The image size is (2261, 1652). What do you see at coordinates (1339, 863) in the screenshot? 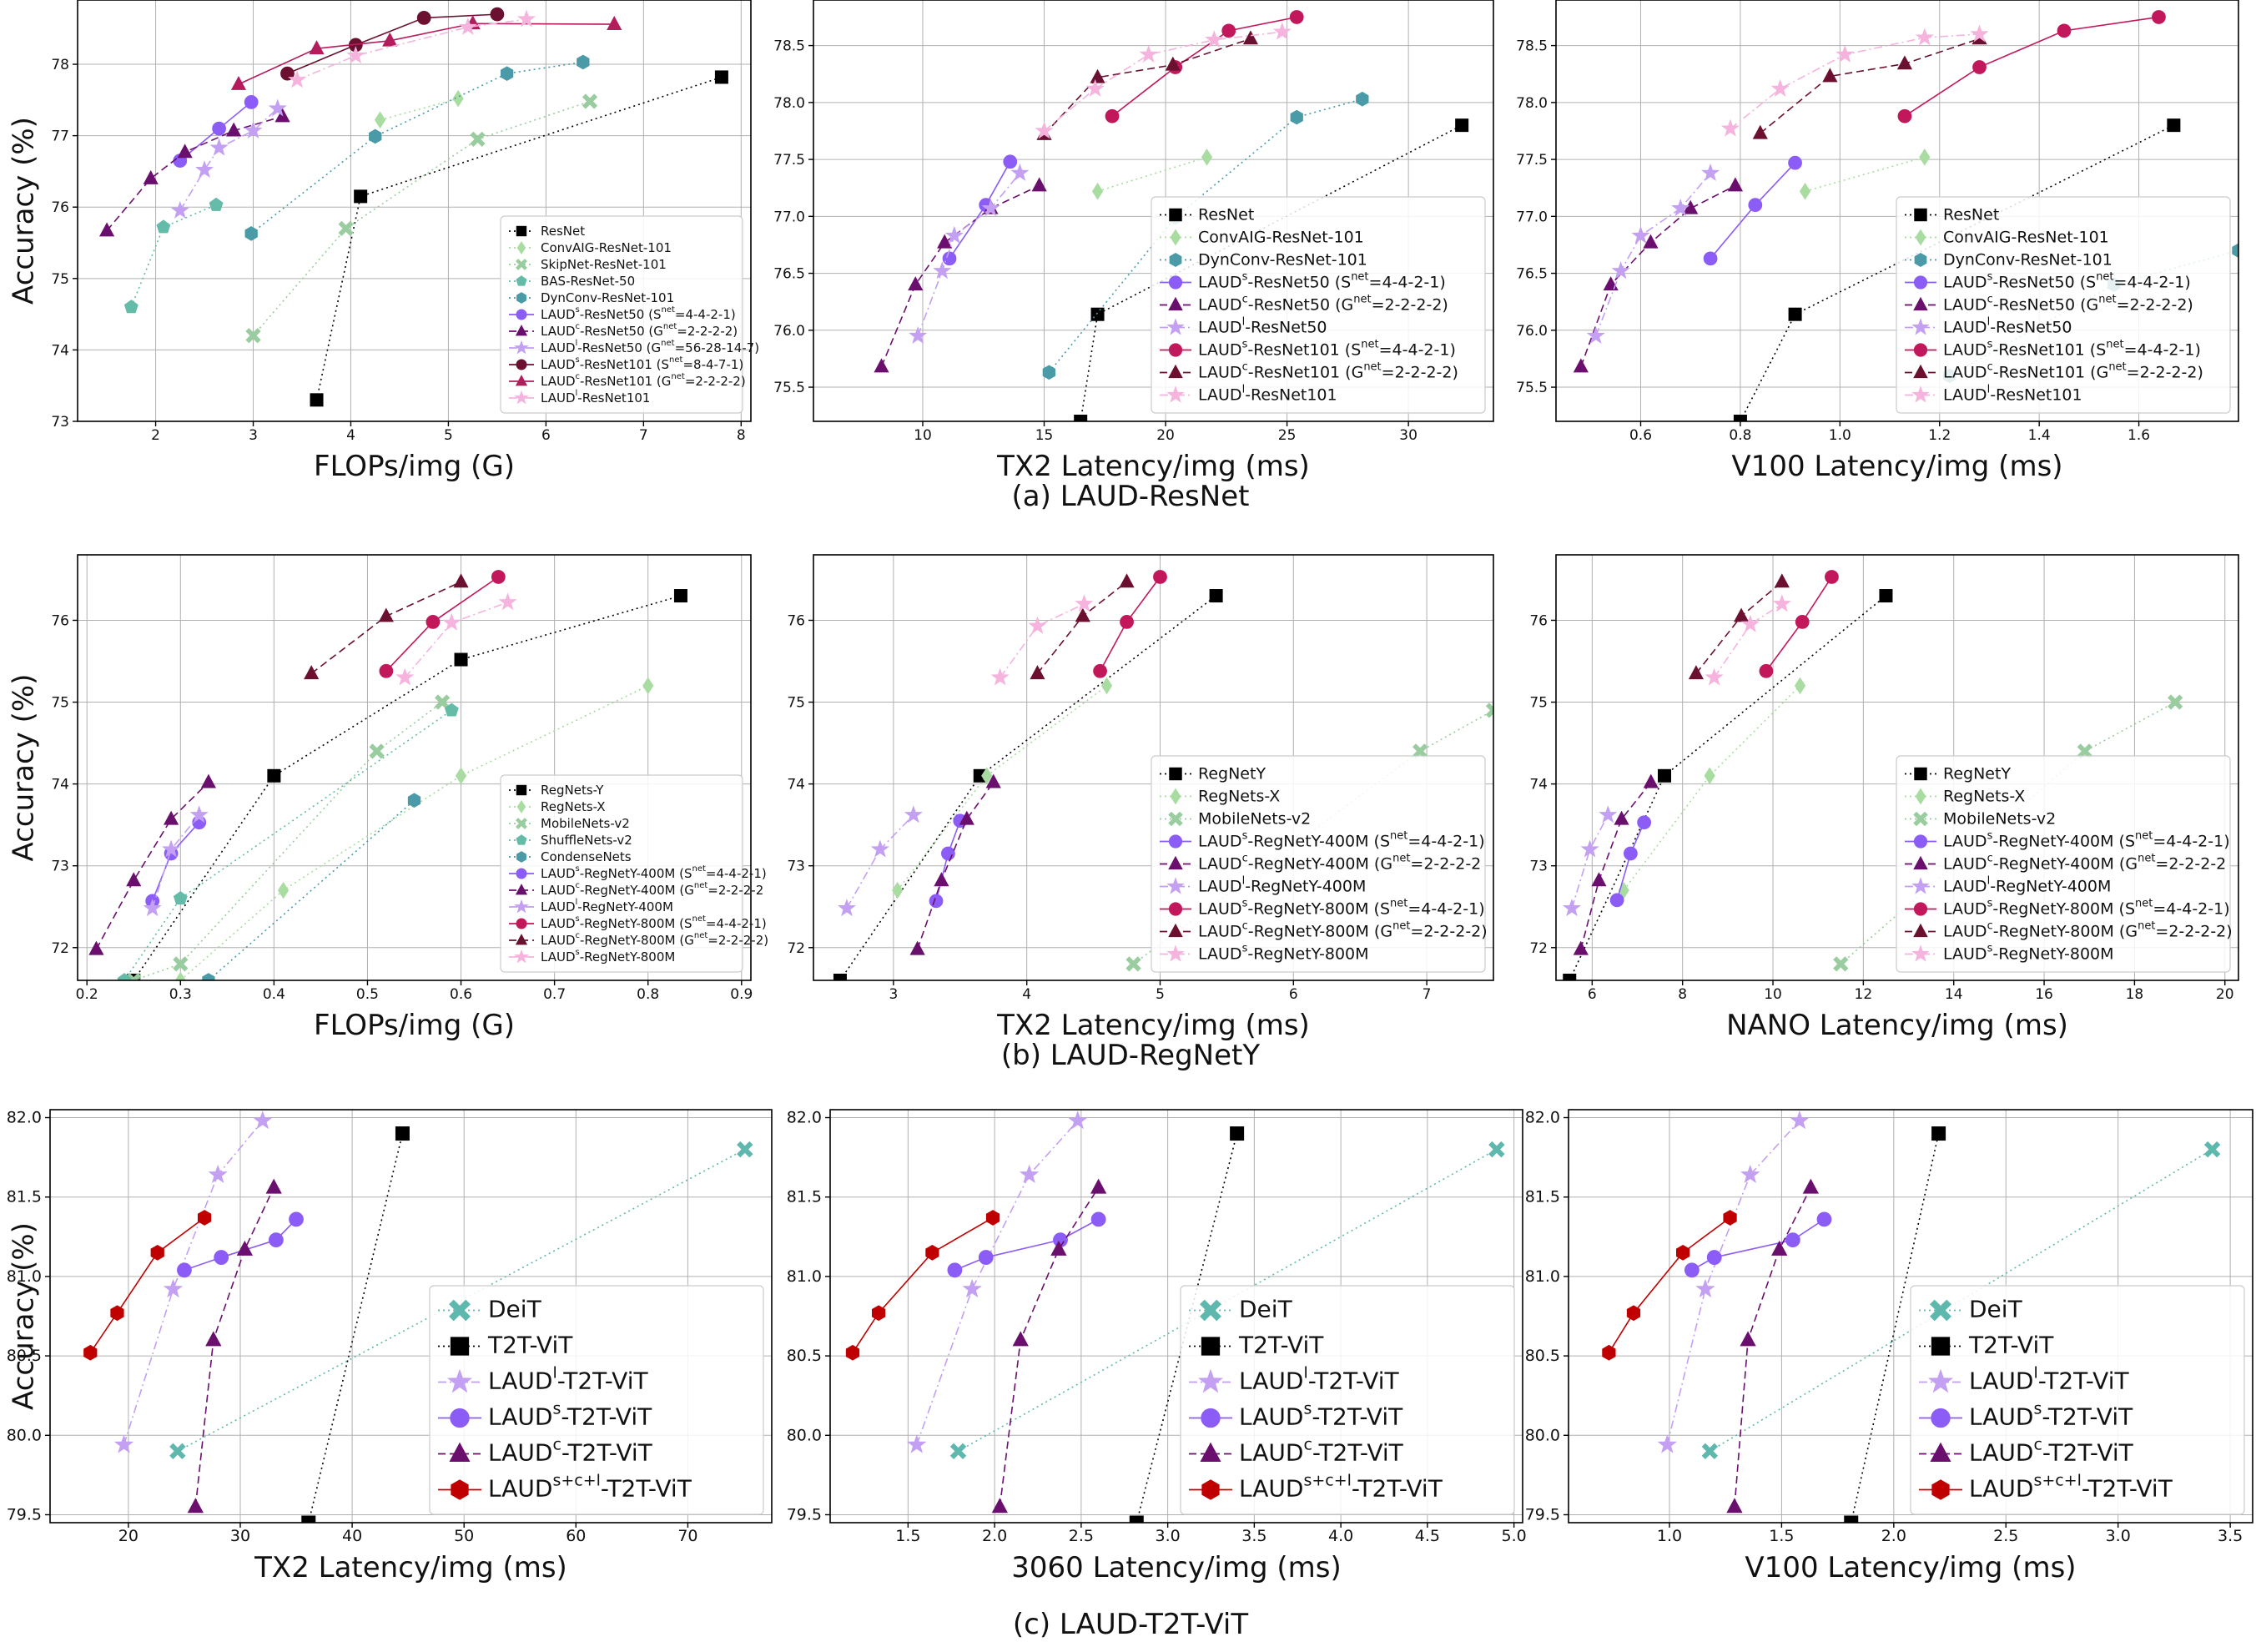
I see `legend-label: LAUDc-RegNetY-400M (Gnet=2-2-2-2` at bounding box center [1339, 863].